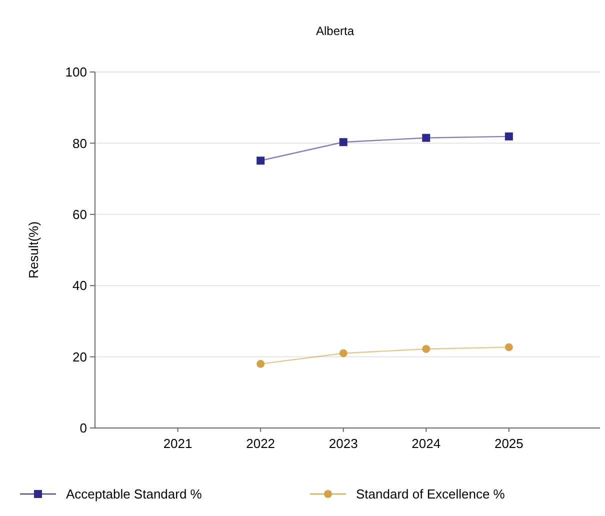 Image resolution: width=605 pixels, height=516 pixels. Describe the element at coordinates (431, 494) in the screenshot. I see `legend-label: Standard of Excellence %` at that location.